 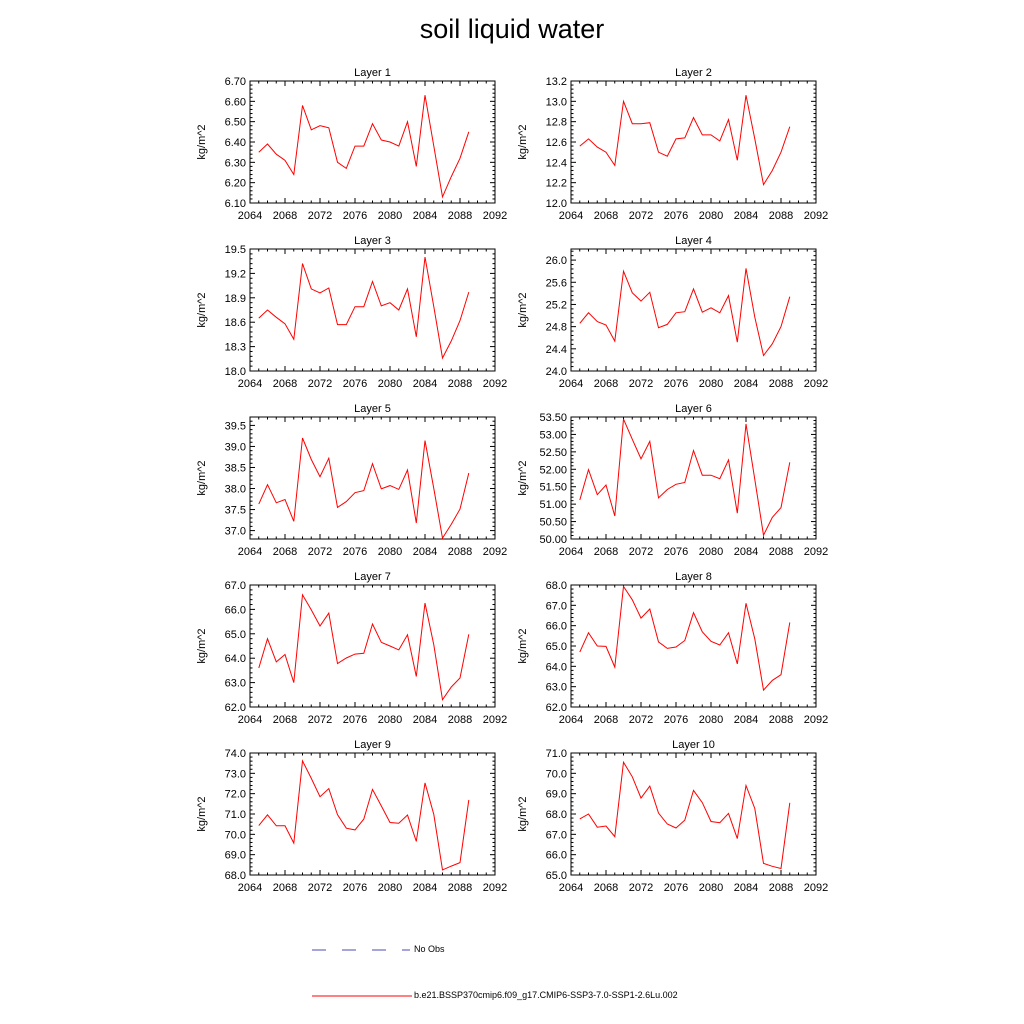 What do you see at coordinates (235, 856) in the screenshot?
I see `layer-9-ytick-label: 69.0` at bounding box center [235, 856].